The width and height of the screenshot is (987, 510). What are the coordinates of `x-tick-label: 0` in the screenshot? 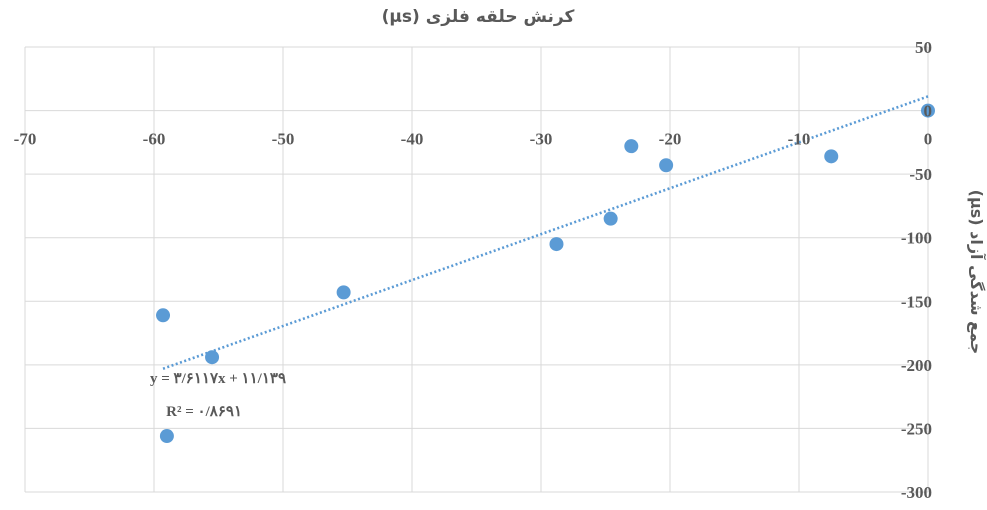 It's located at (928, 139).